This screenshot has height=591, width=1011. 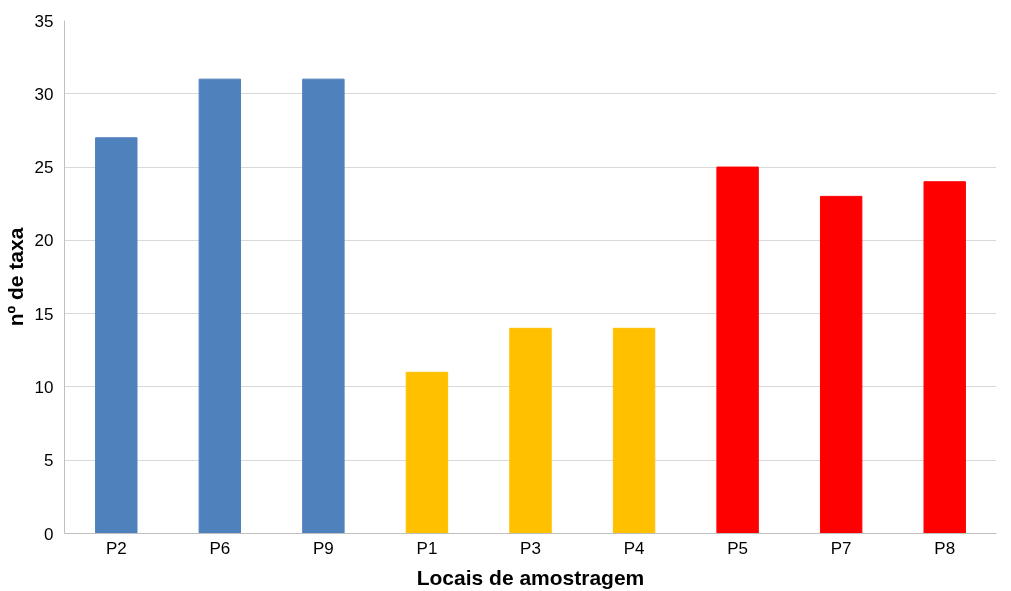 What do you see at coordinates (49, 534) in the screenshot?
I see `y-tick-label: 0` at bounding box center [49, 534].